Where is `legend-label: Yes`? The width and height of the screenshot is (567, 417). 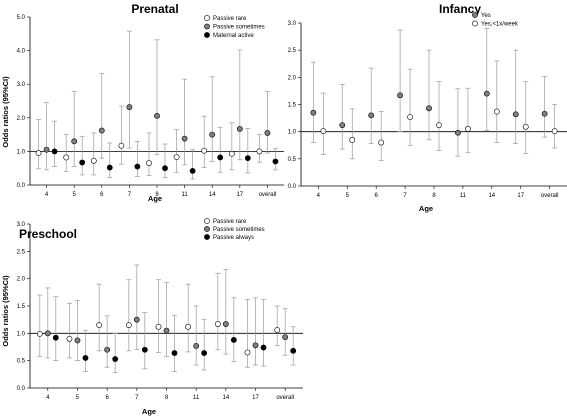
legend-label: Yes is located at coordinates (486, 16).